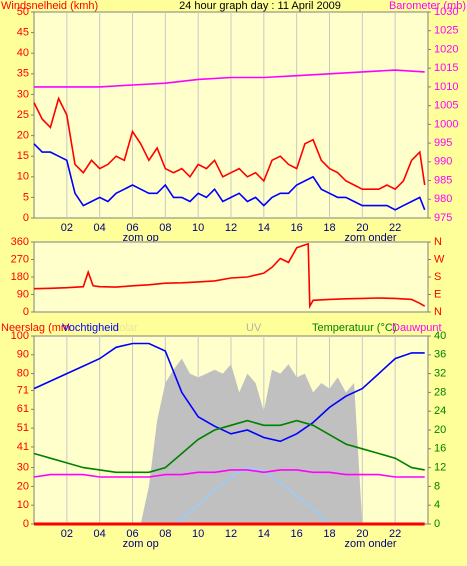 This screenshot has height=566, width=467. What do you see at coordinates (443, 199) in the screenshot?
I see `y2-tick-label: 980` at bounding box center [443, 199].